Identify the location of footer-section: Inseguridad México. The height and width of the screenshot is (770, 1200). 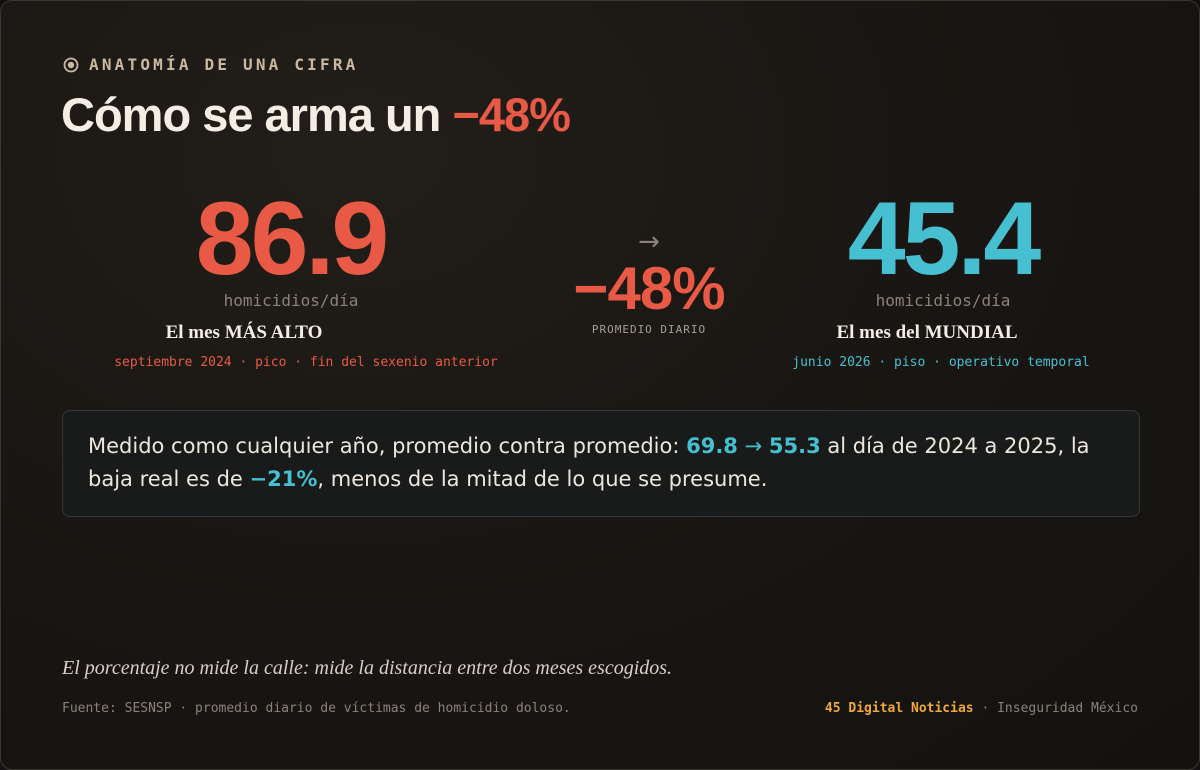
(1067, 708).